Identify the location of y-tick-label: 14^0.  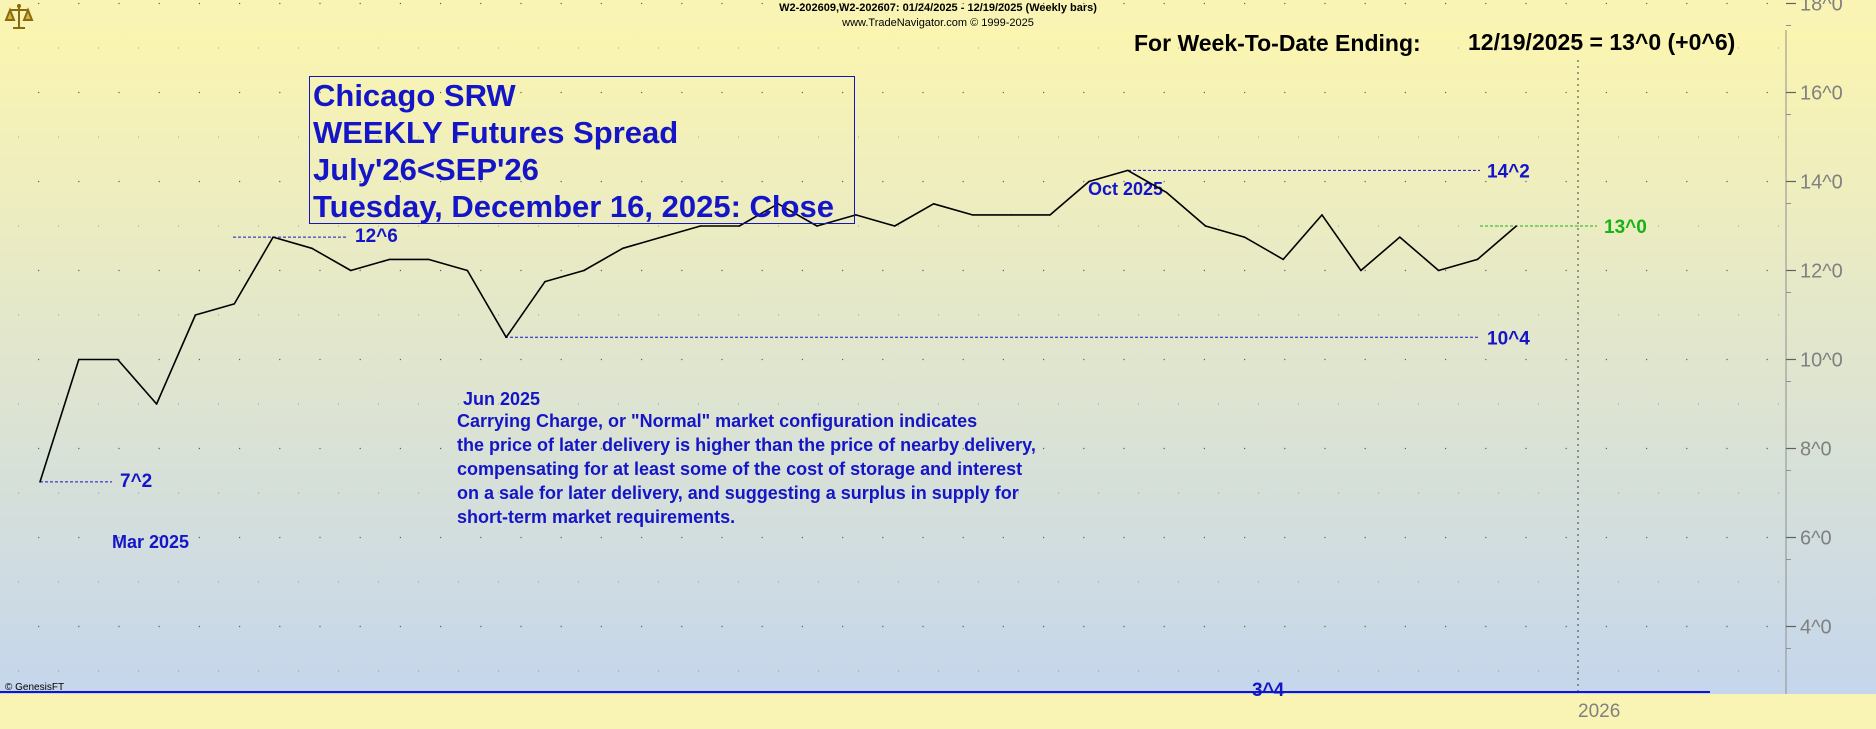
(1821, 183).